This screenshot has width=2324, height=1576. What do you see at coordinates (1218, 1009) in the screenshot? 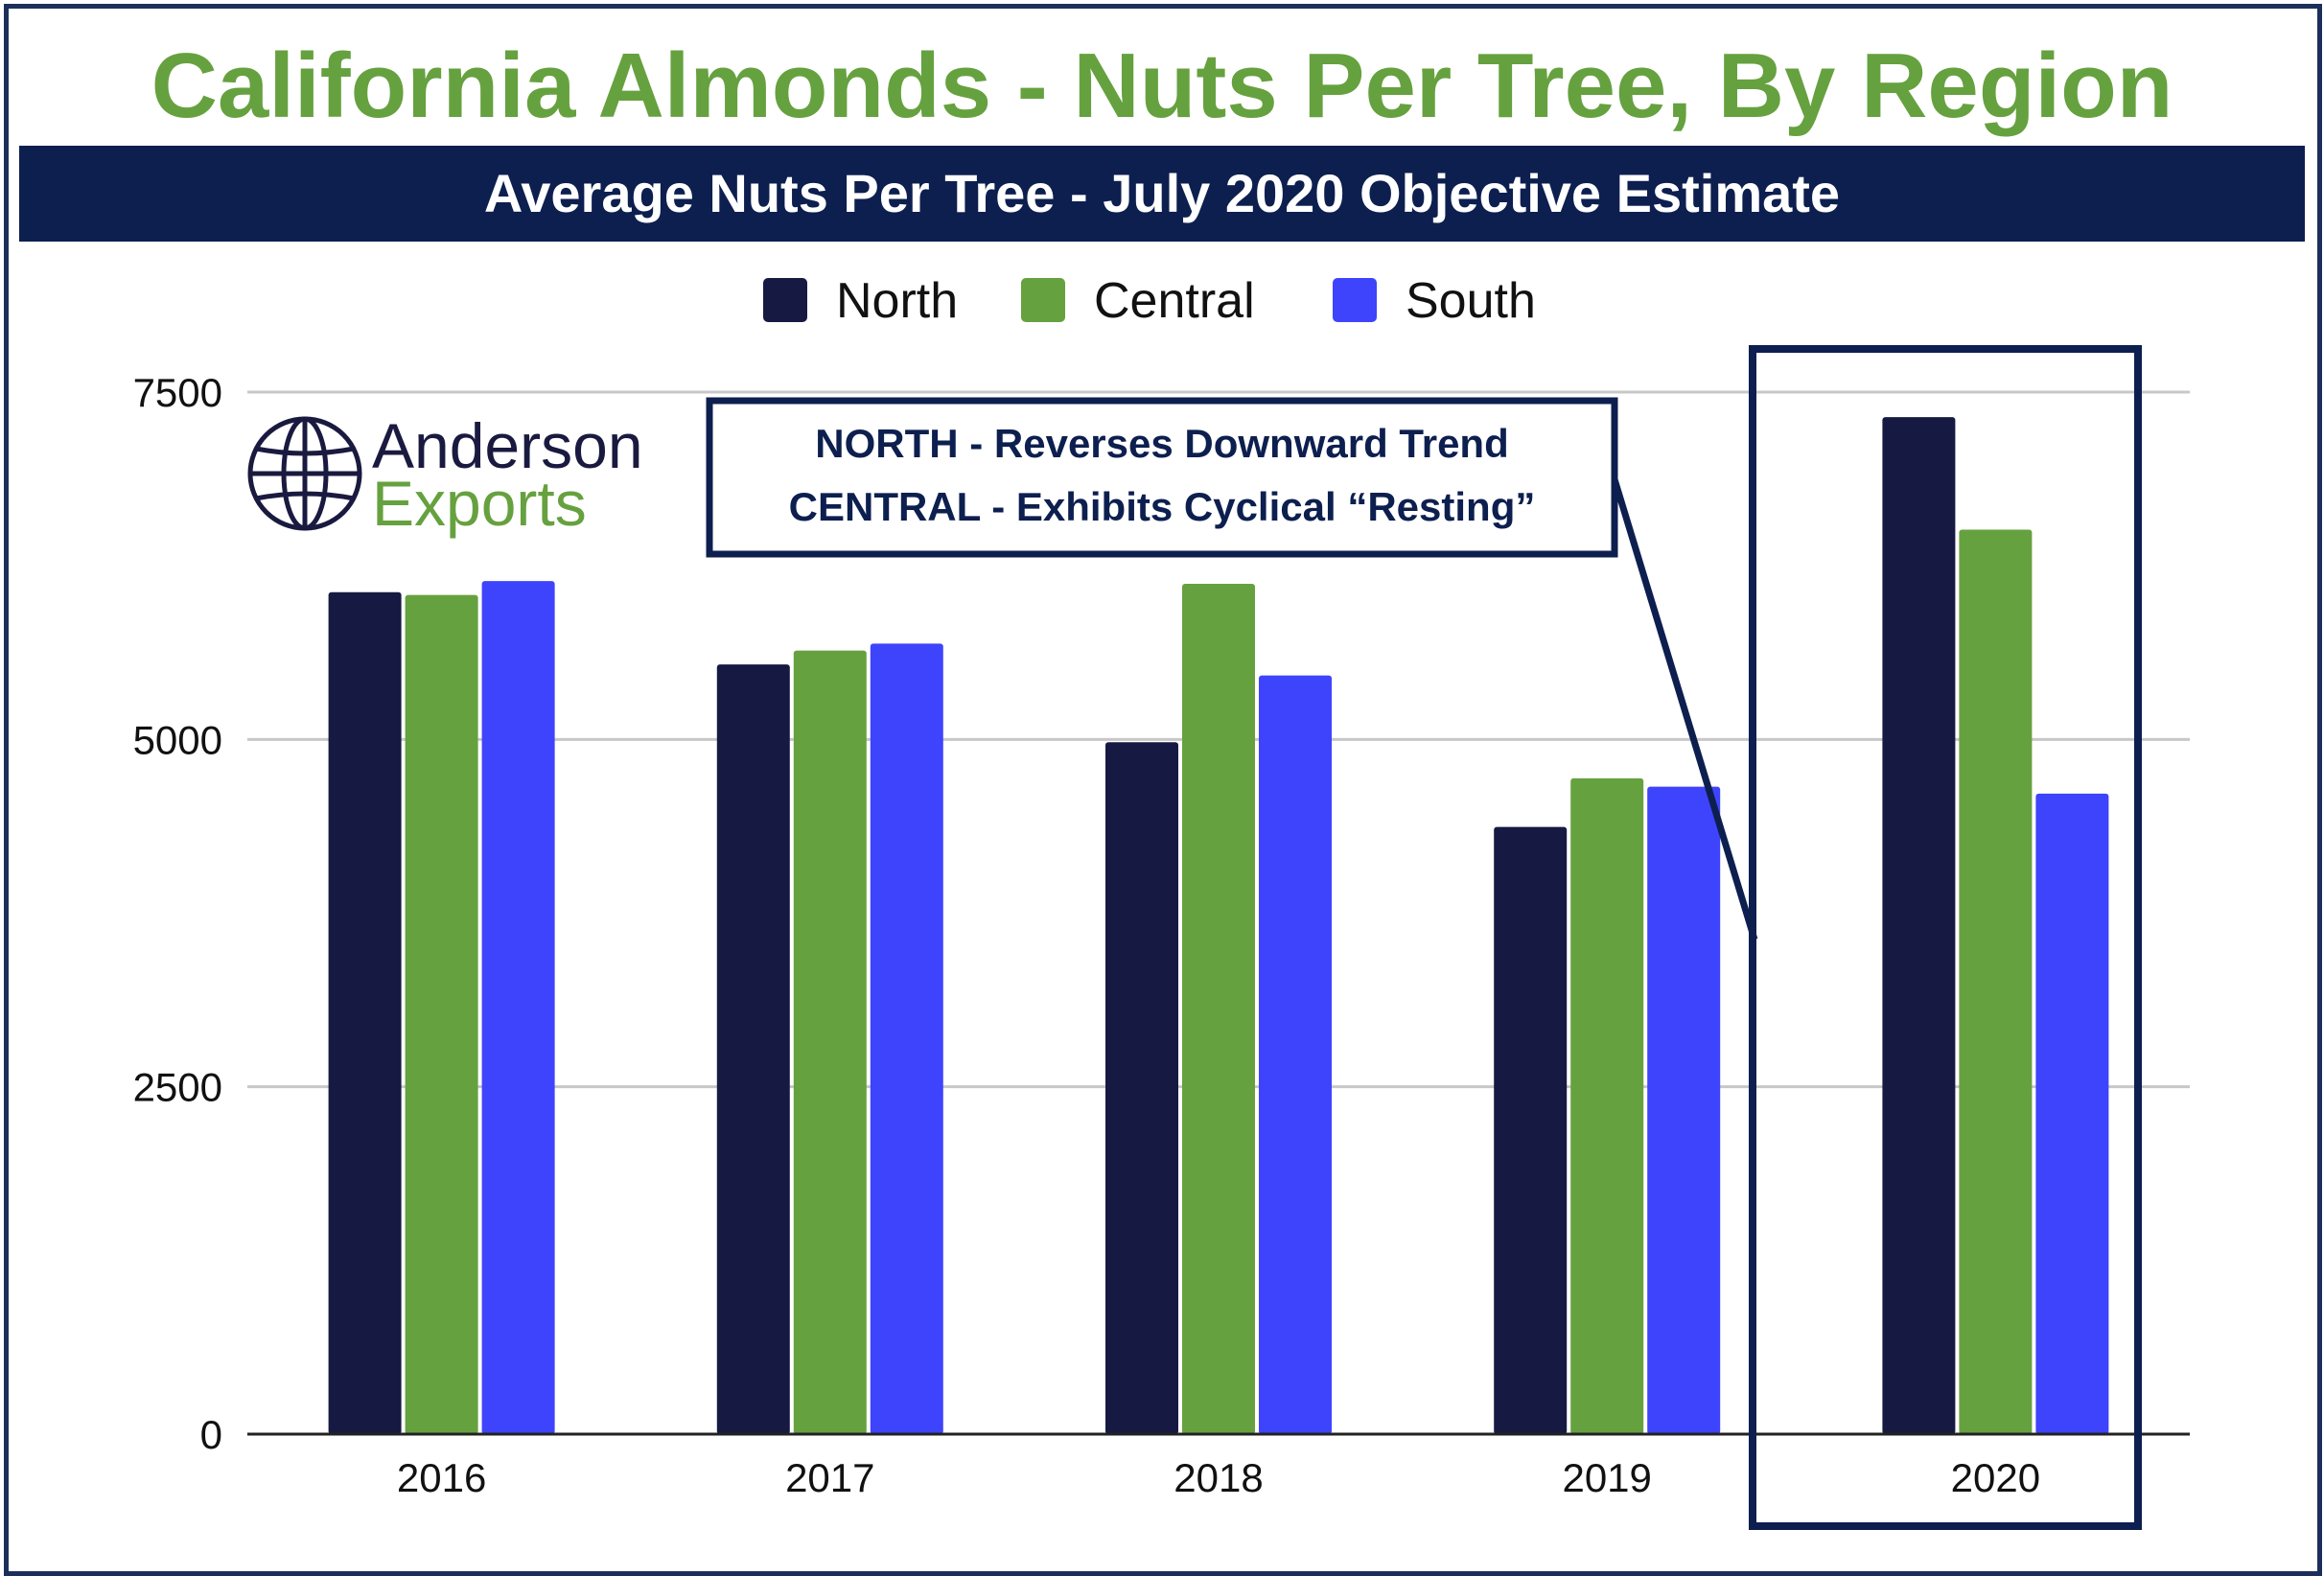
I see `bar-central-2018` at bounding box center [1218, 1009].